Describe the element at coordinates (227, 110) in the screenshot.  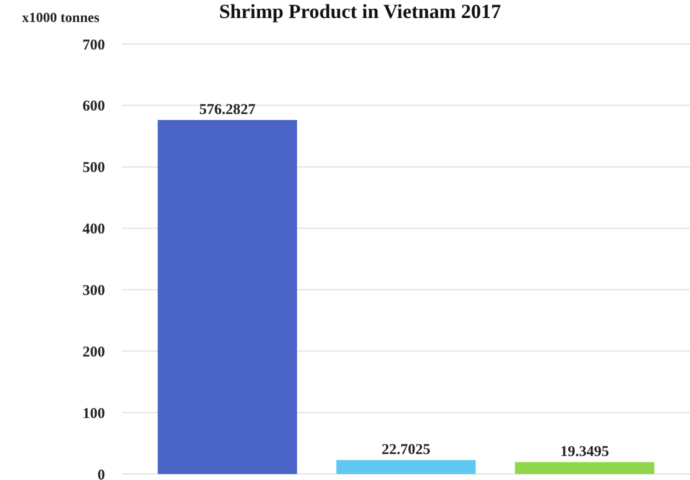
I see `data-label: 576.2827` at that location.